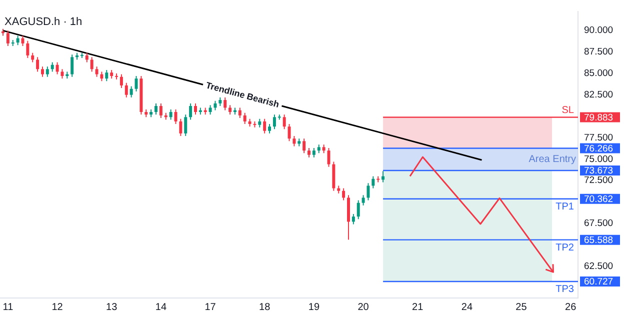 Image resolution: width=624 pixels, height=316 pixels. What do you see at coordinates (161, 307) in the screenshot?
I see `x-tick-label: 14` at bounding box center [161, 307].